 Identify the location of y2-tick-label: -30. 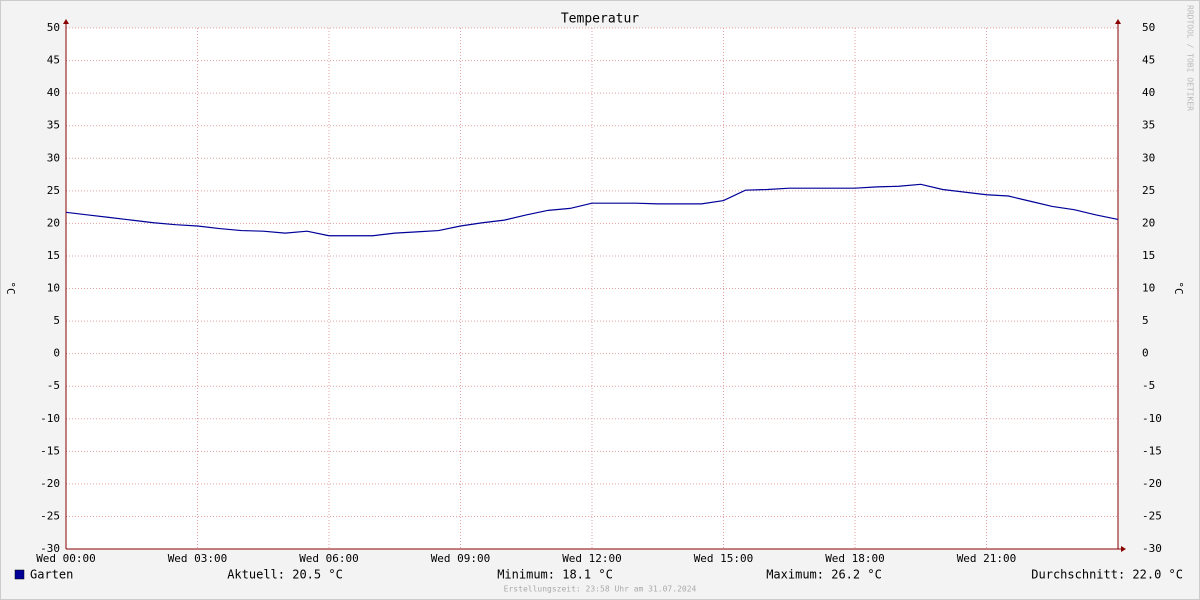
(1152, 548).